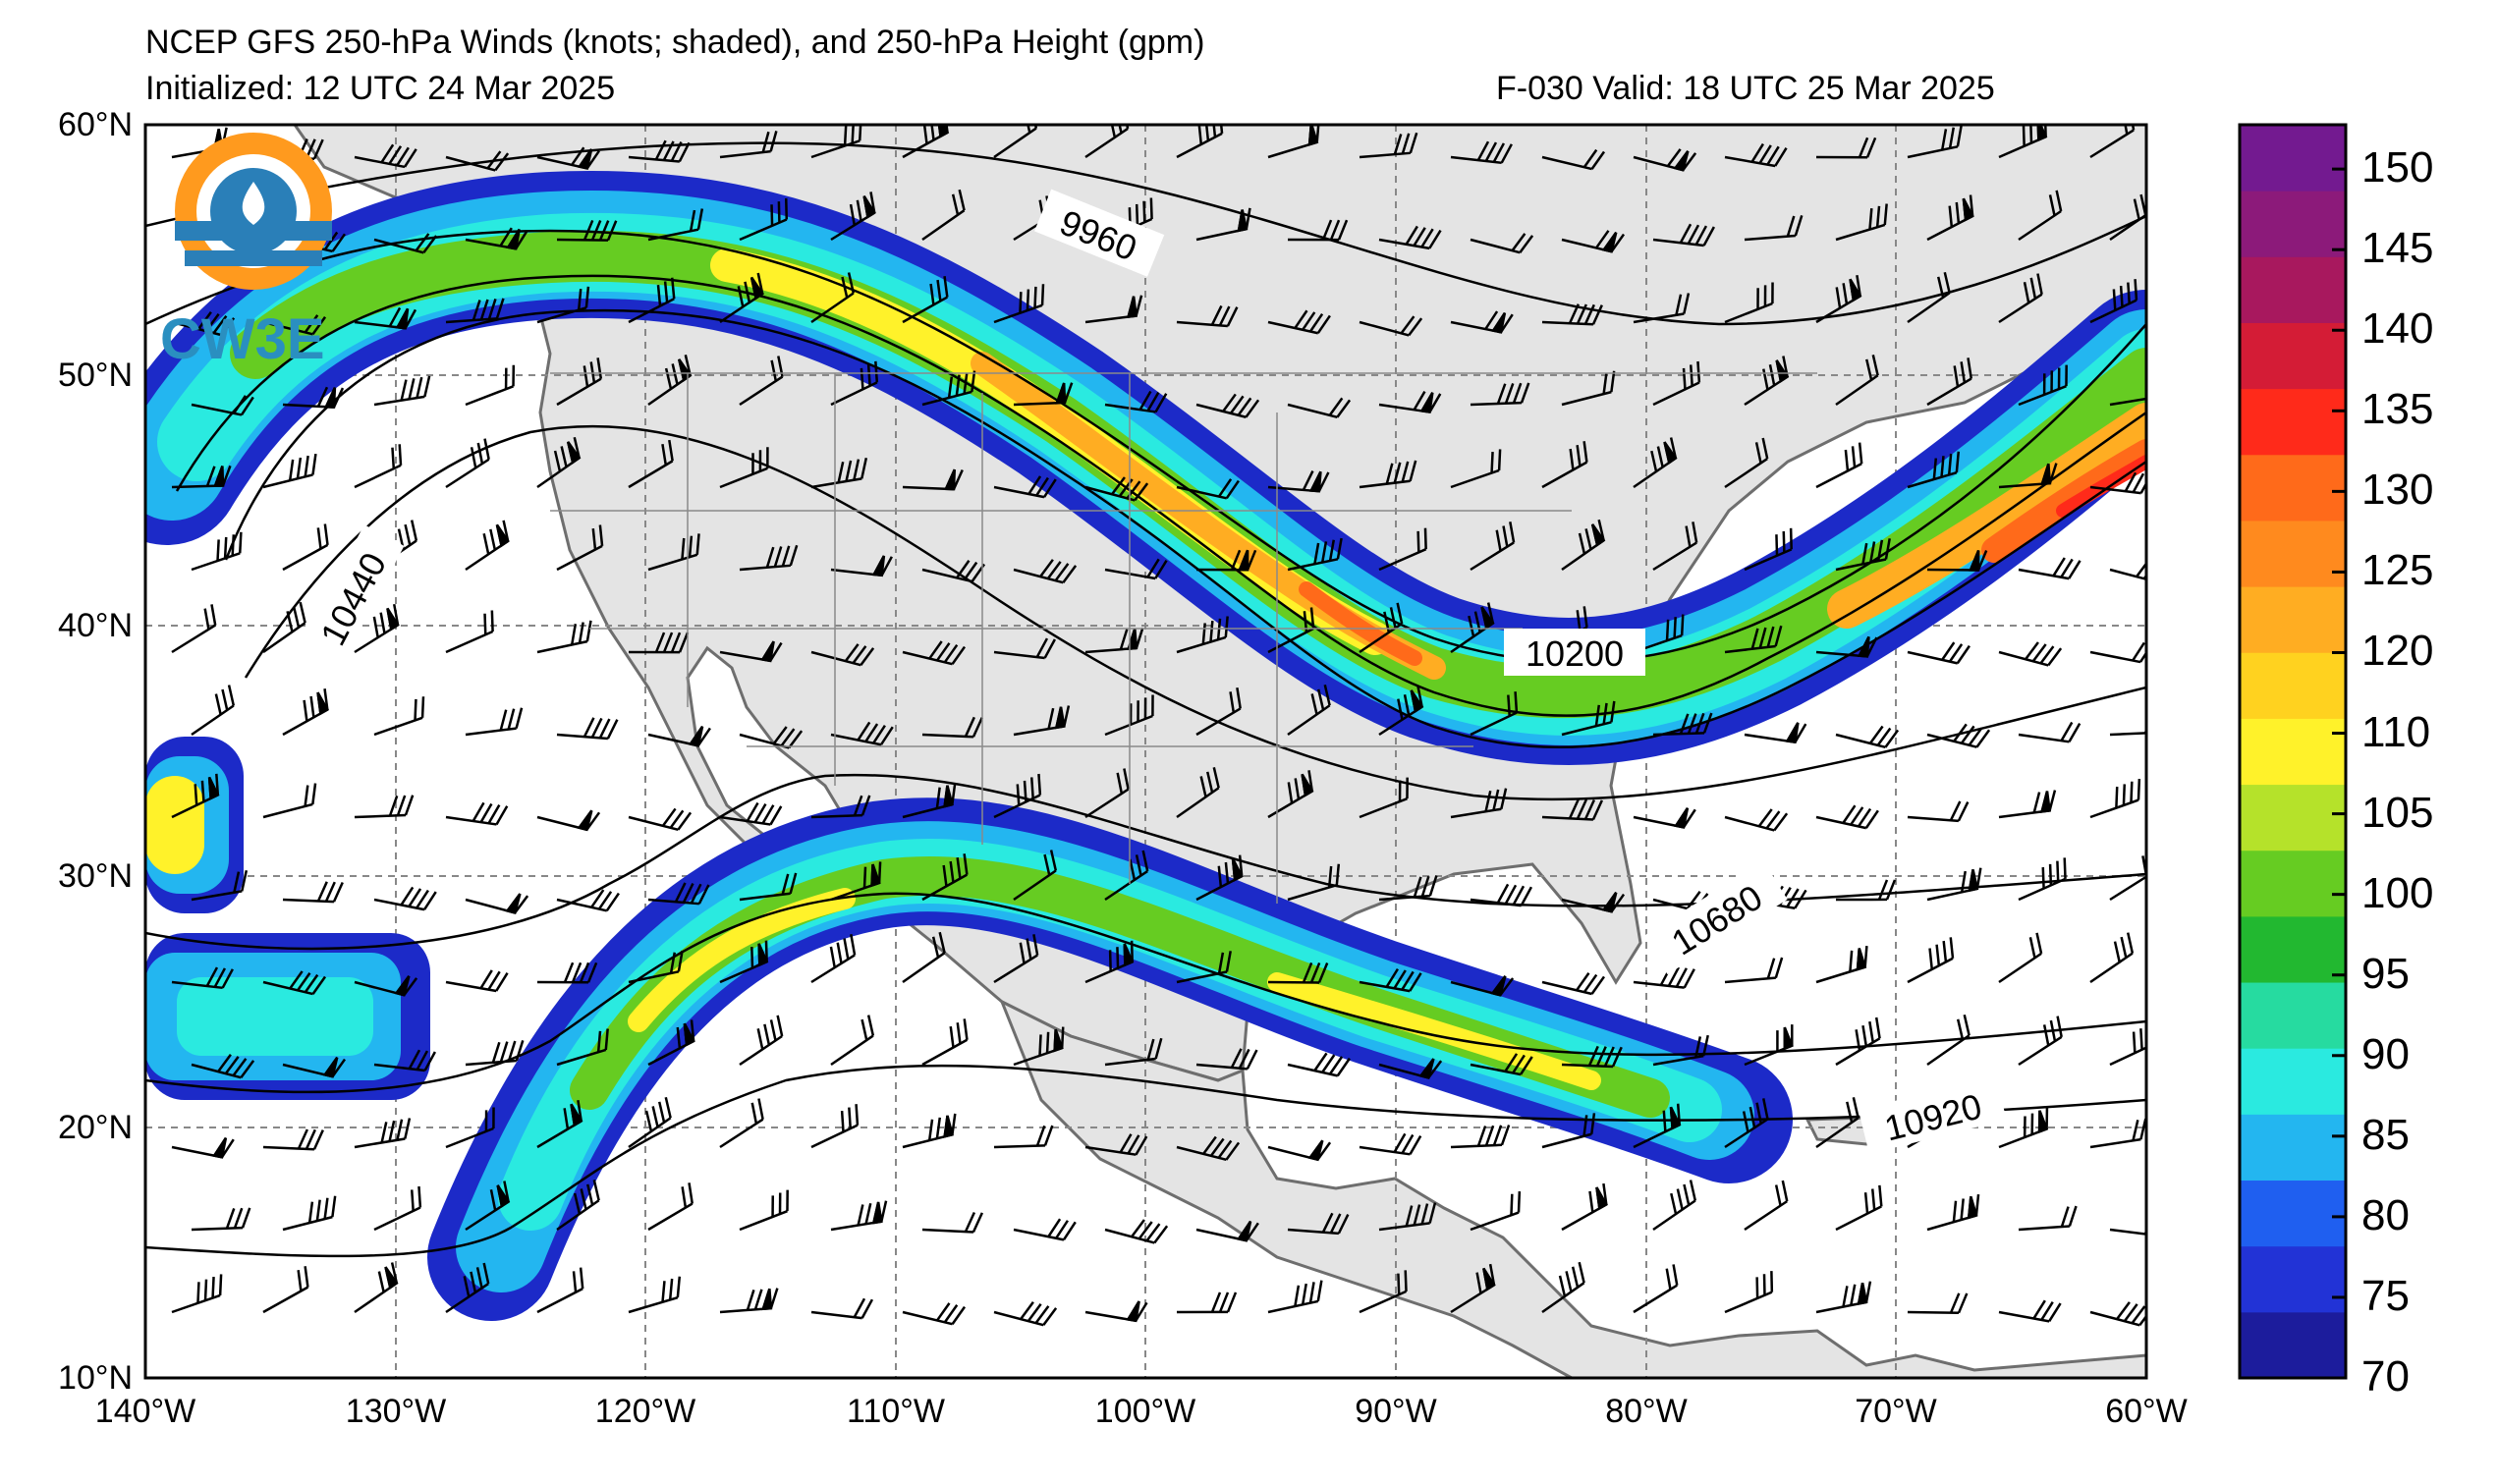 The width and height of the screenshot is (2498, 1484). What do you see at coordinates (2397, 892) in the screenshot?
I see `colorbar-label: 100` at bounding box center [2397, 892].